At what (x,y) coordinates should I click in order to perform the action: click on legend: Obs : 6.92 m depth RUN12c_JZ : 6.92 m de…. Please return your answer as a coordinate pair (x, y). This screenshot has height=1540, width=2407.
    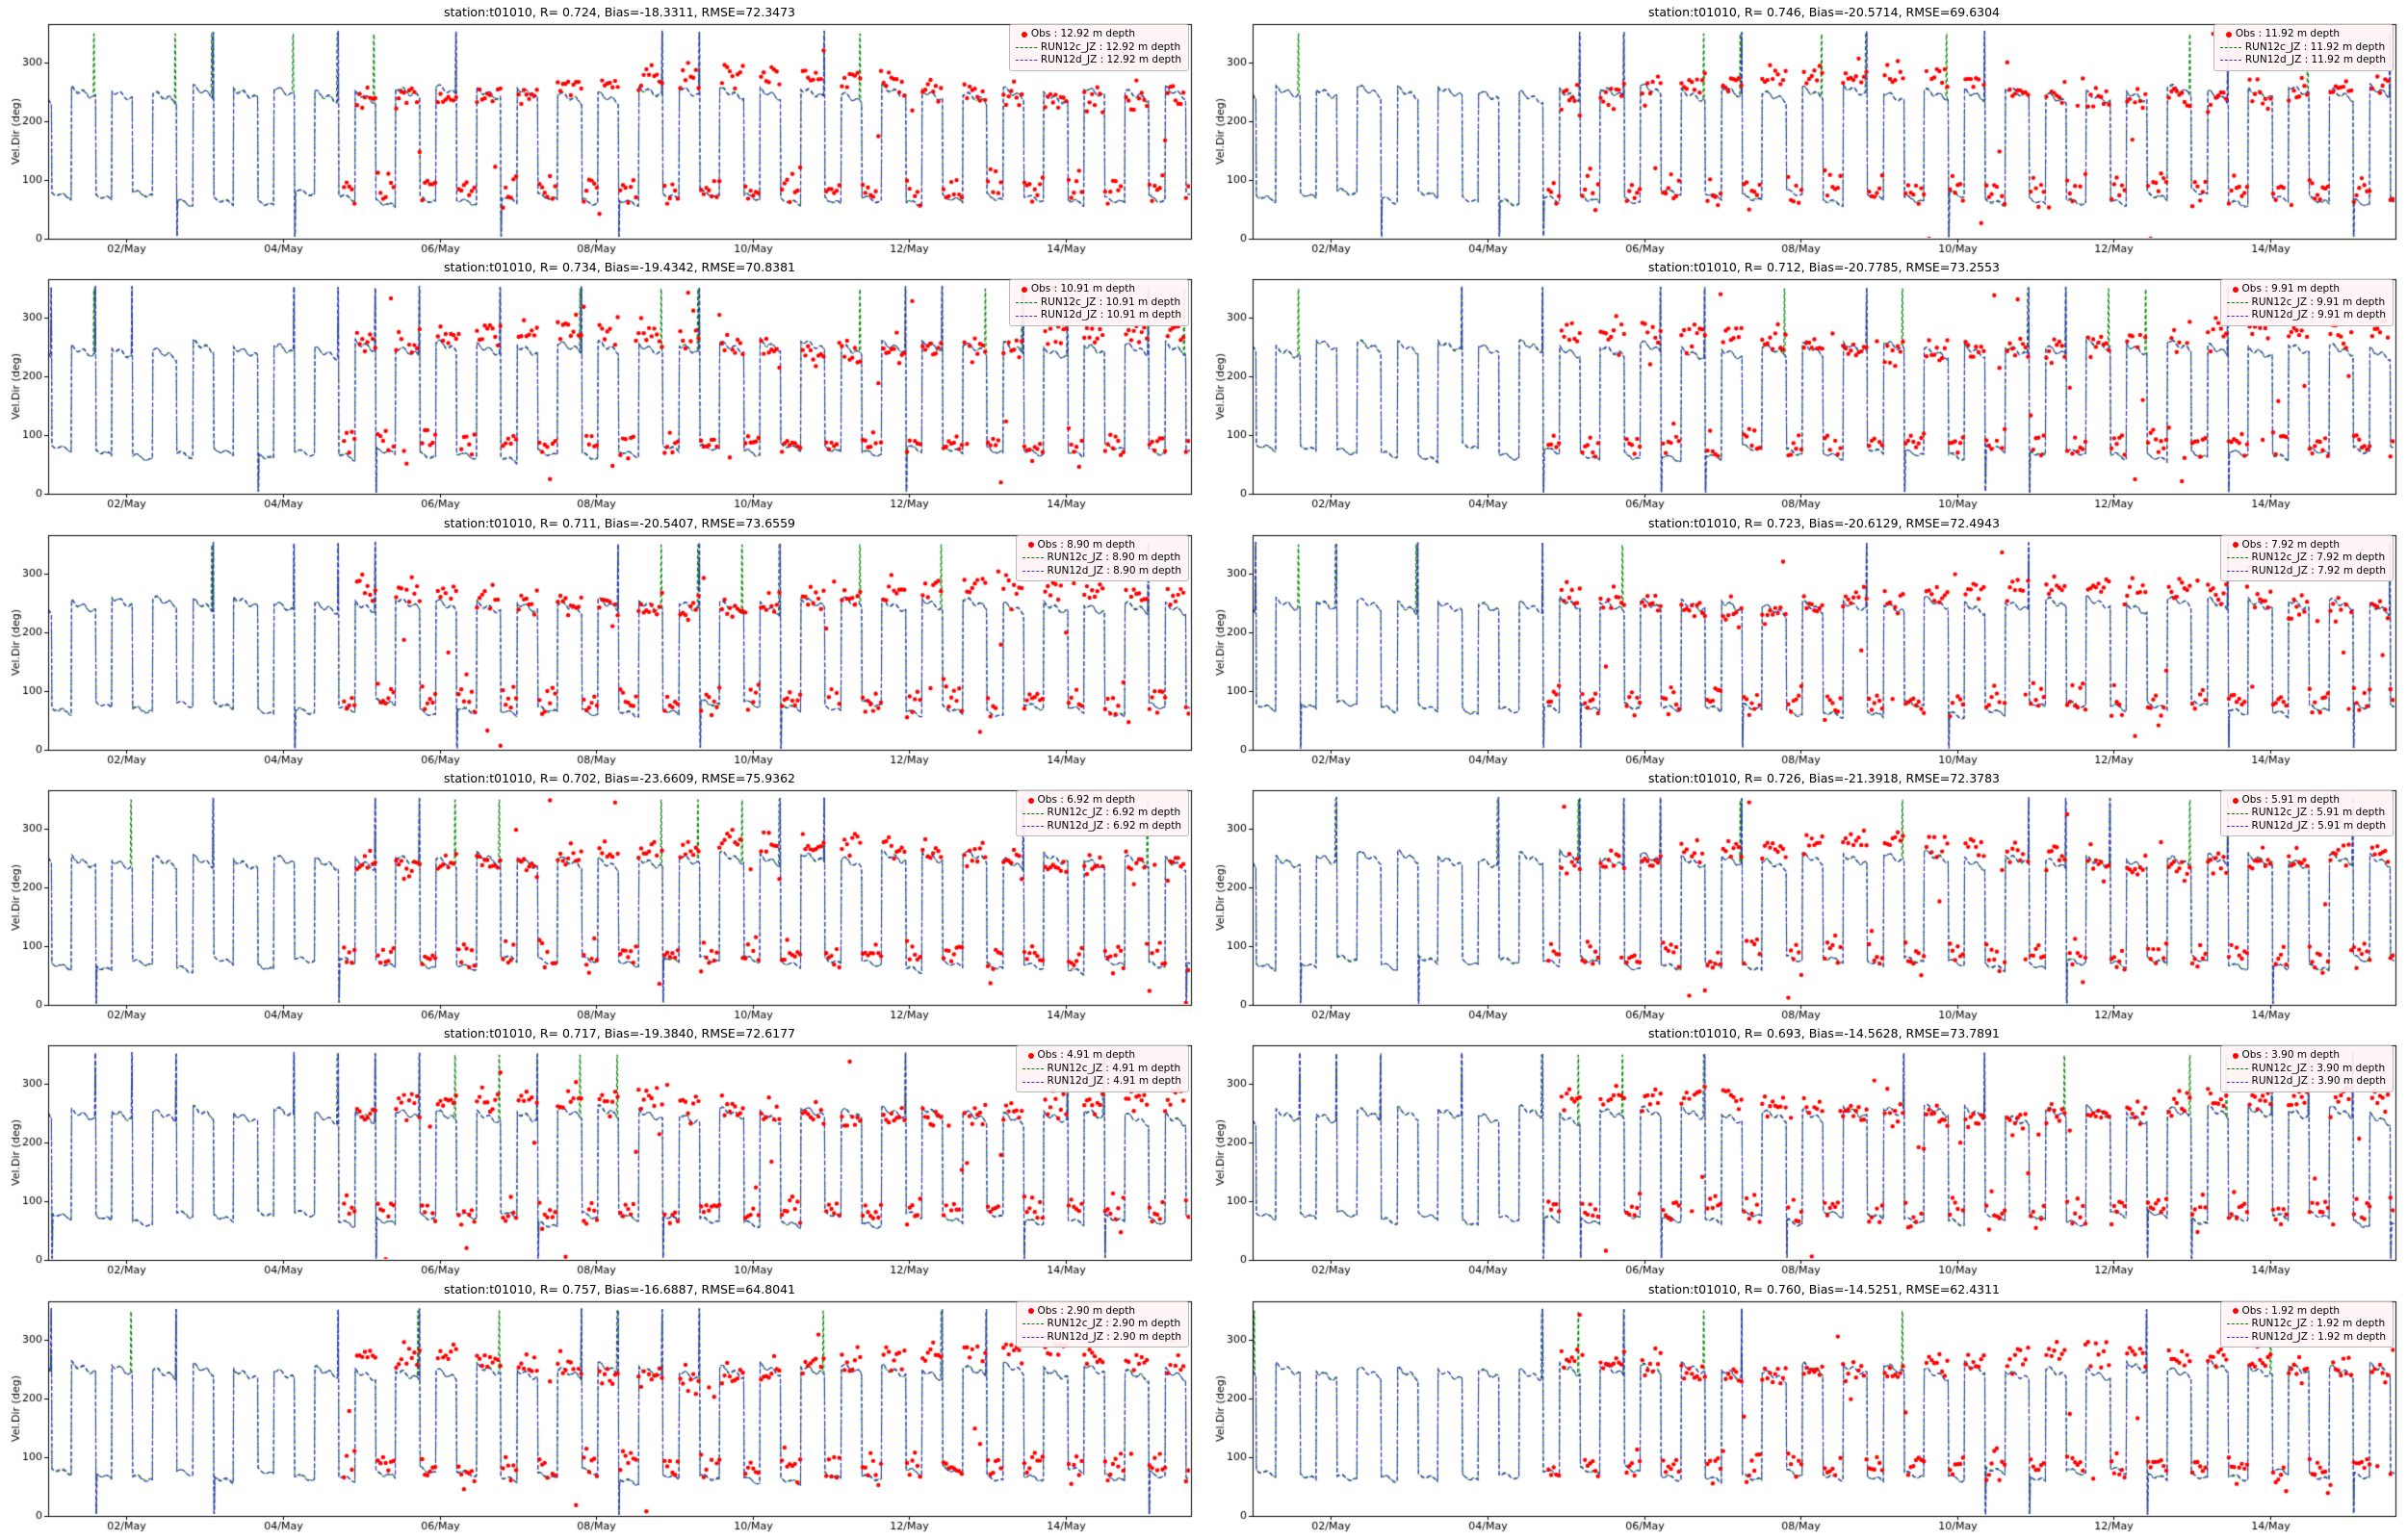
    Looking at the image, I should click on (1102, 813).